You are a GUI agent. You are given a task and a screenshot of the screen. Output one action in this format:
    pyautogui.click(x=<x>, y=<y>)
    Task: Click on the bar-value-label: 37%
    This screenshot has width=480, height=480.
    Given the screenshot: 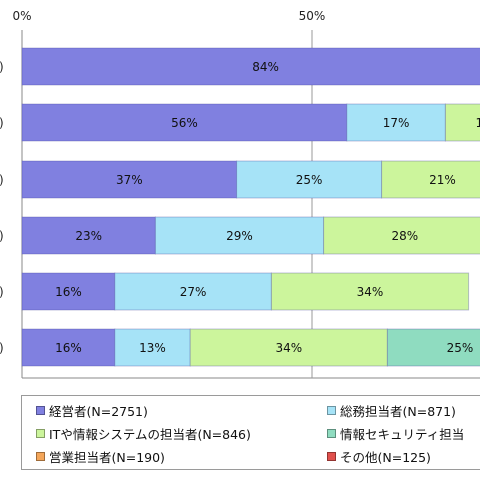 What is the action you would take?
    pyautogui.click(x=129, y=180)
    